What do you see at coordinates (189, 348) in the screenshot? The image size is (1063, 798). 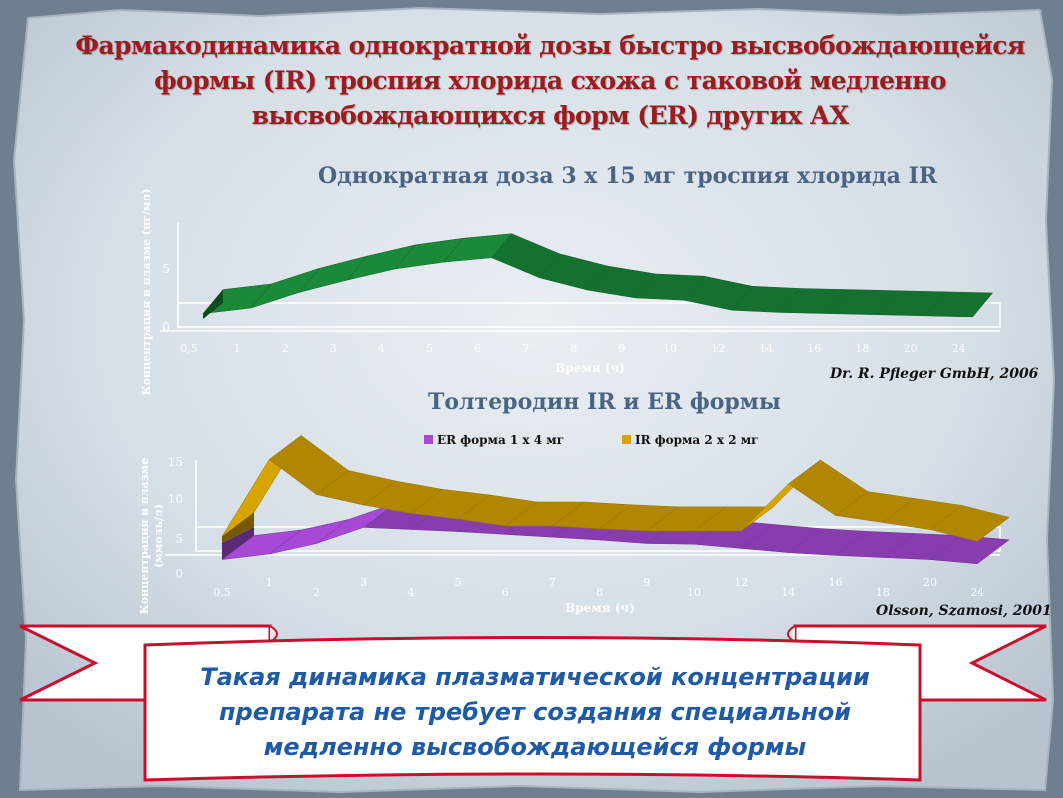 I see `chart1-xtick-label: 0,5` at bounding box center [189, 348].